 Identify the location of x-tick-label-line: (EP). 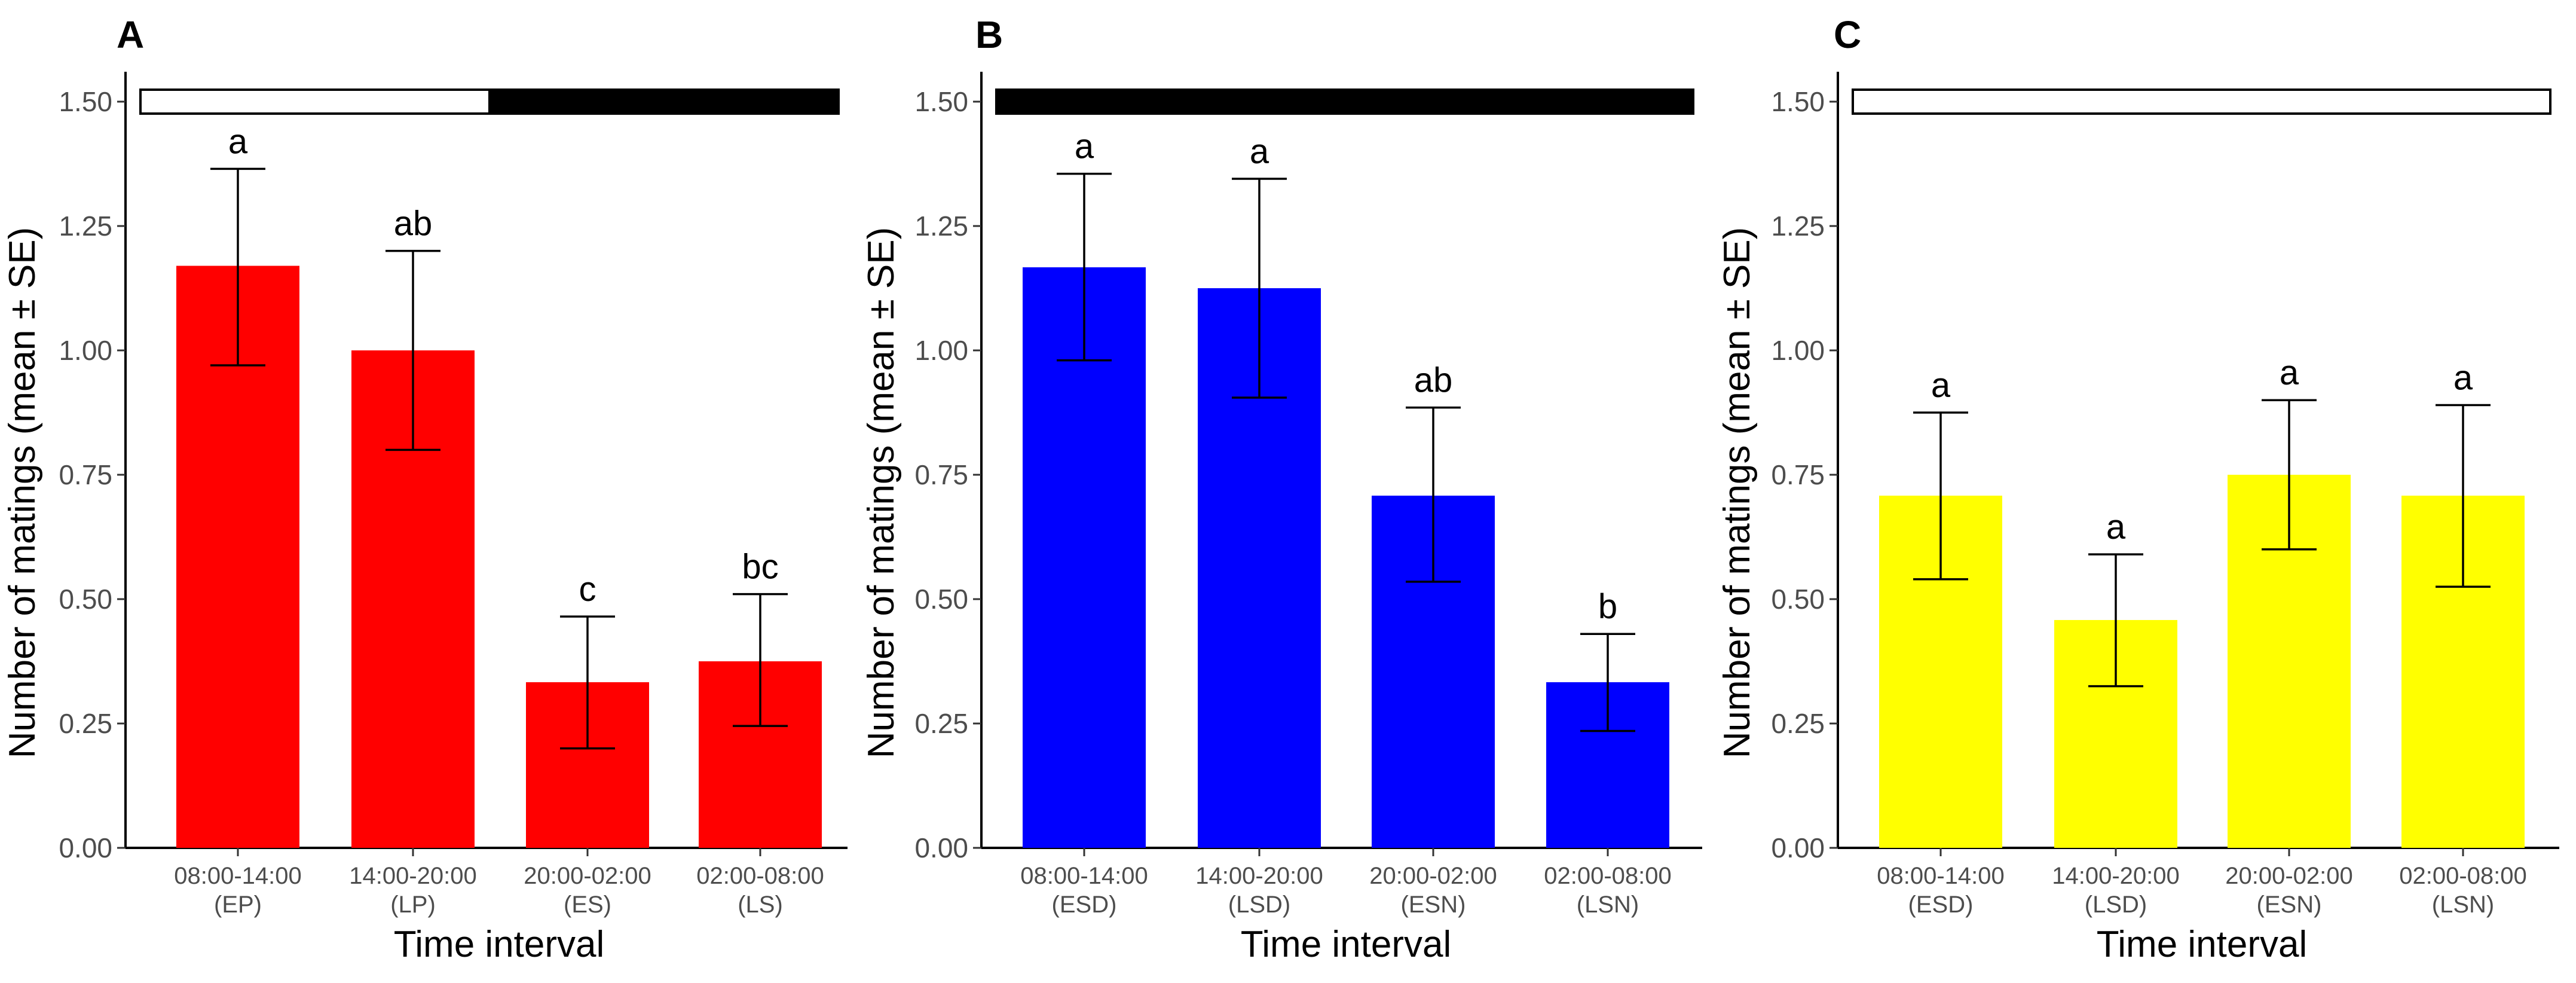
(238, 905).